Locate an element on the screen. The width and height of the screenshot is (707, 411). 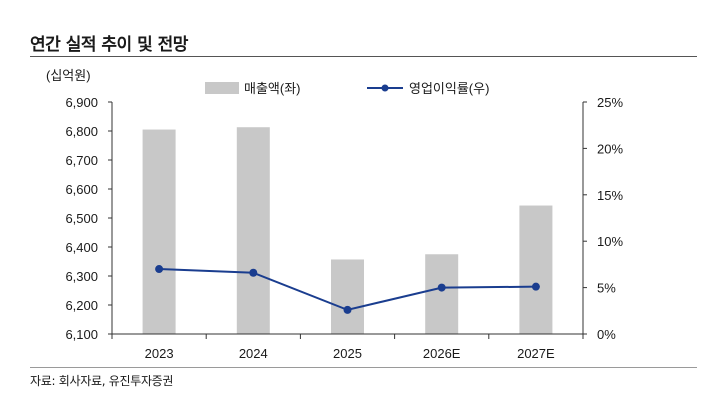
right-axis-ticks: 0% 5% 10% 15% 20% 25% is located at coordinates (603, 218).